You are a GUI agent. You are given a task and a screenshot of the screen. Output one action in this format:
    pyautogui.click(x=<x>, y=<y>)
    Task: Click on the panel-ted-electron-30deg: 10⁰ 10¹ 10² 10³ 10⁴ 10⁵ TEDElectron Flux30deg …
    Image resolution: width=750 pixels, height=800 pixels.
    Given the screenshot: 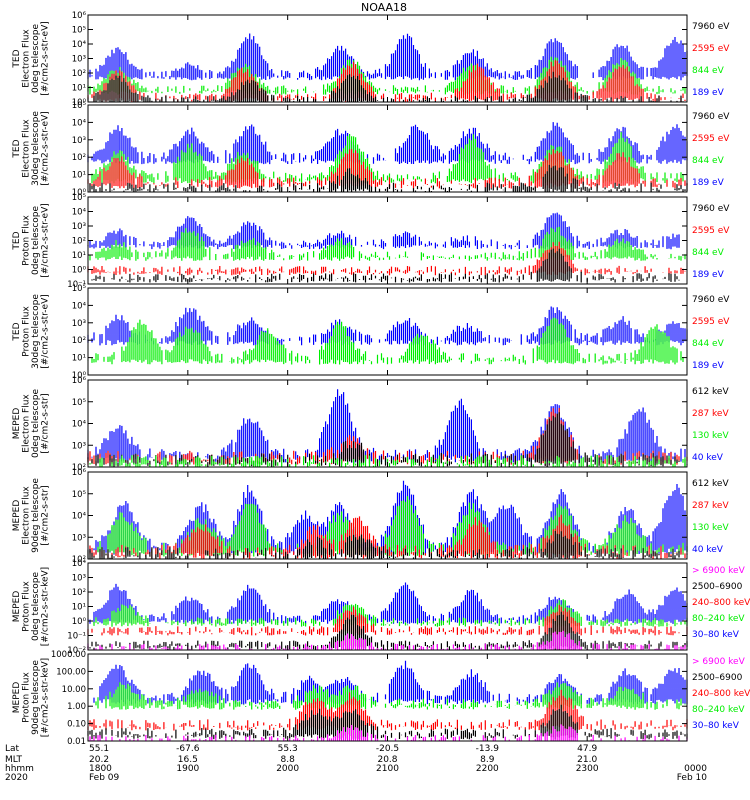 What is the action you would take?
    pyautogui.click(x=371, y=149)
    